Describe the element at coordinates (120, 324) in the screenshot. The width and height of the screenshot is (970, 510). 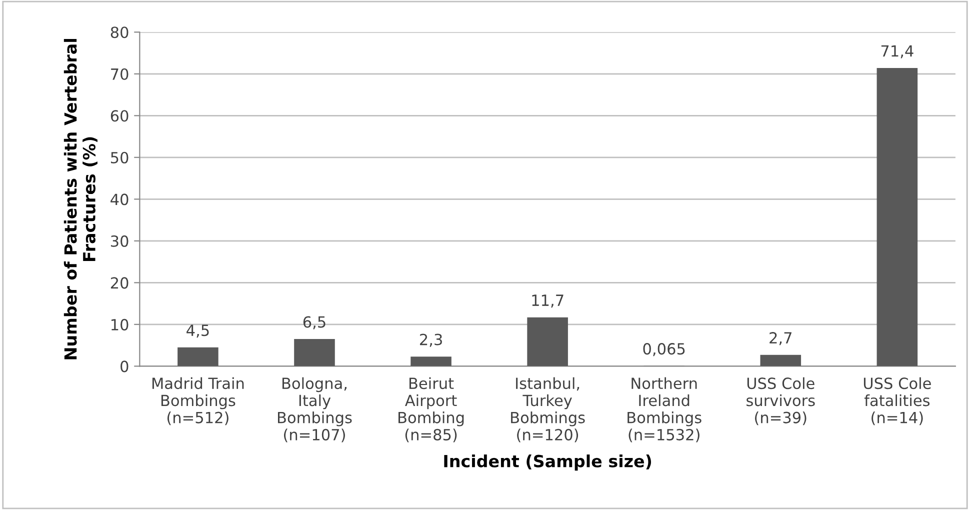
I see `y-tick-label: 10` at that location.